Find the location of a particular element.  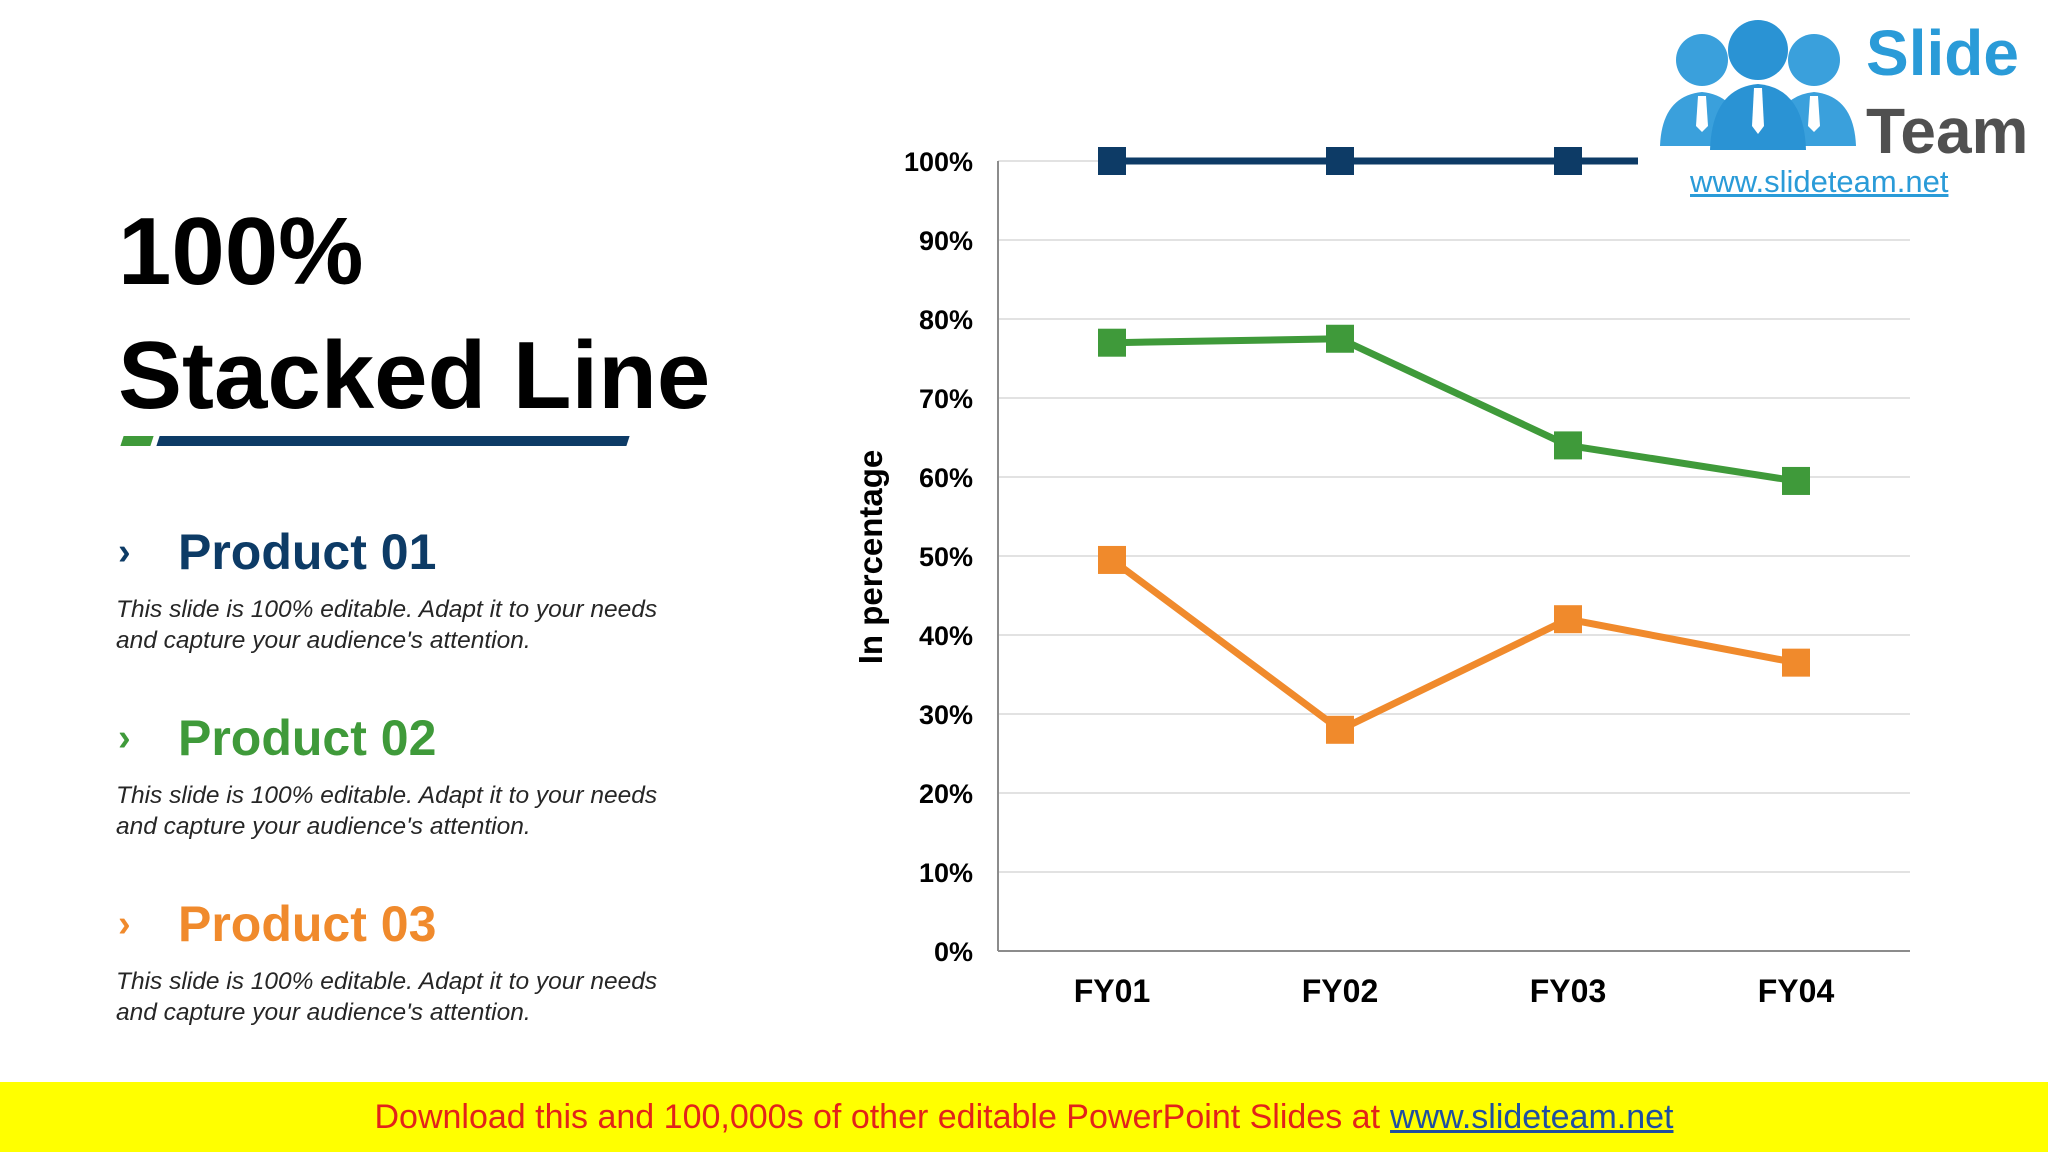

slideteam-logo: Slide Team www.slideteam.net is located at coordinates (1838, 100).